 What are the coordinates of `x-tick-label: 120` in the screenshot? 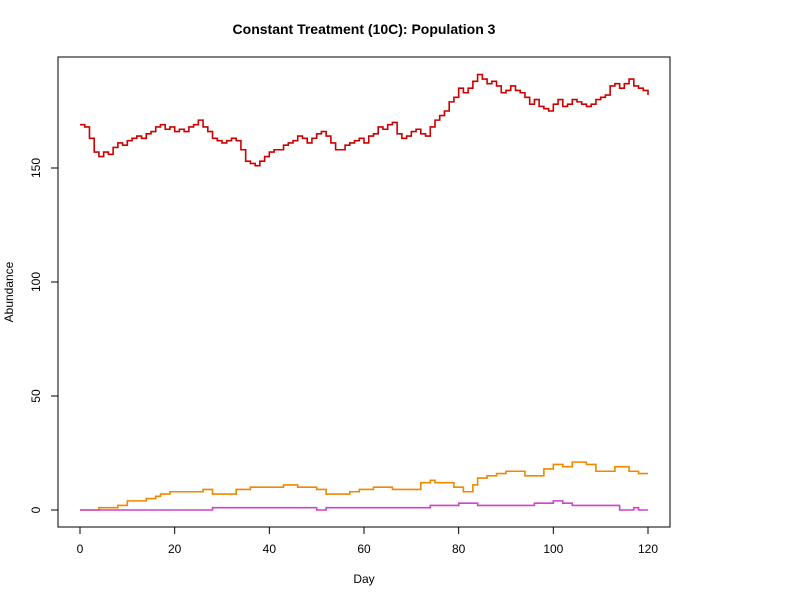 It's located at (648, 549).